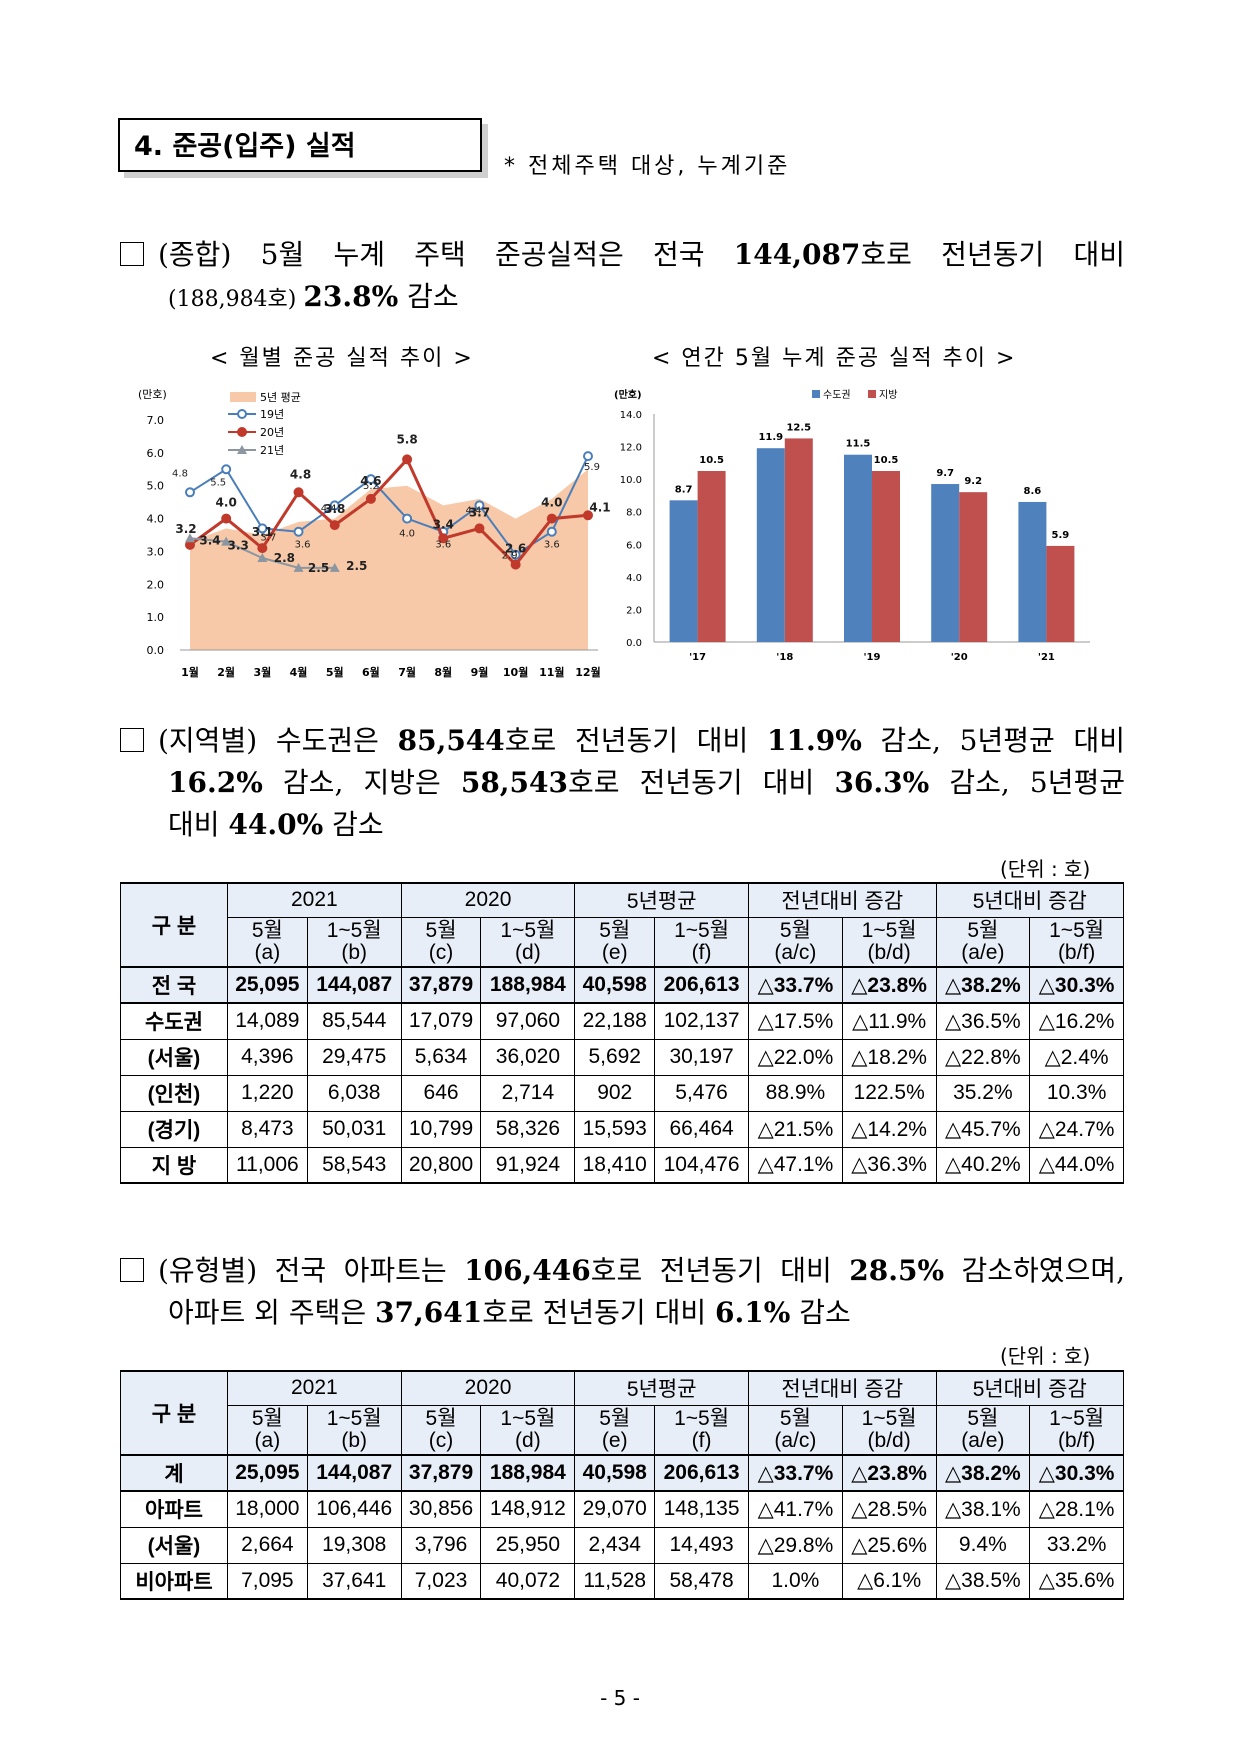  What do you see at coordinates (592, 467) in the screenshot?
I see `data-label: 5.9` at bounding box center [592, 467].